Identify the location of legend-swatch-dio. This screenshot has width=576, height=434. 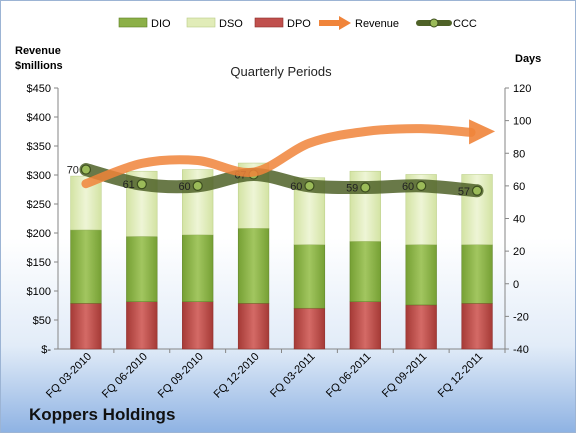
(133, 22).